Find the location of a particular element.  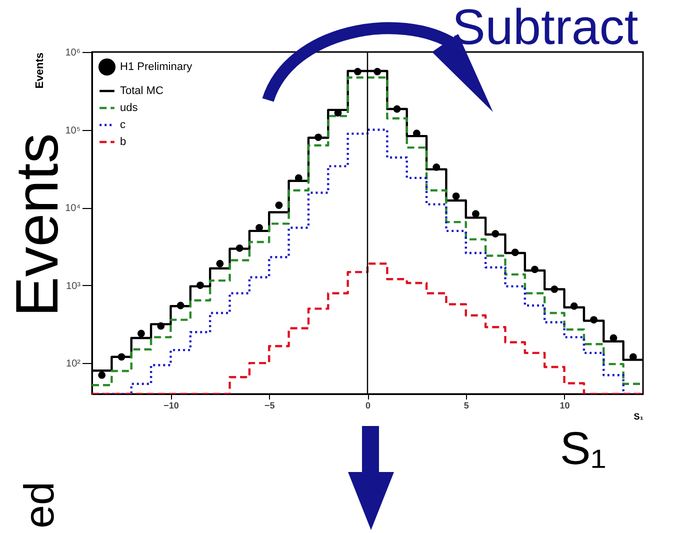

legend-label: Total MC is located at coordinates (142, 91).